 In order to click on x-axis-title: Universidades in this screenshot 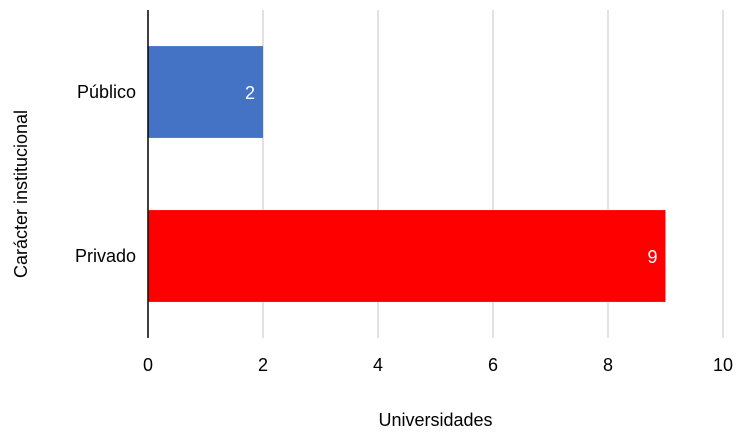, I will do `click(435, 420)`.